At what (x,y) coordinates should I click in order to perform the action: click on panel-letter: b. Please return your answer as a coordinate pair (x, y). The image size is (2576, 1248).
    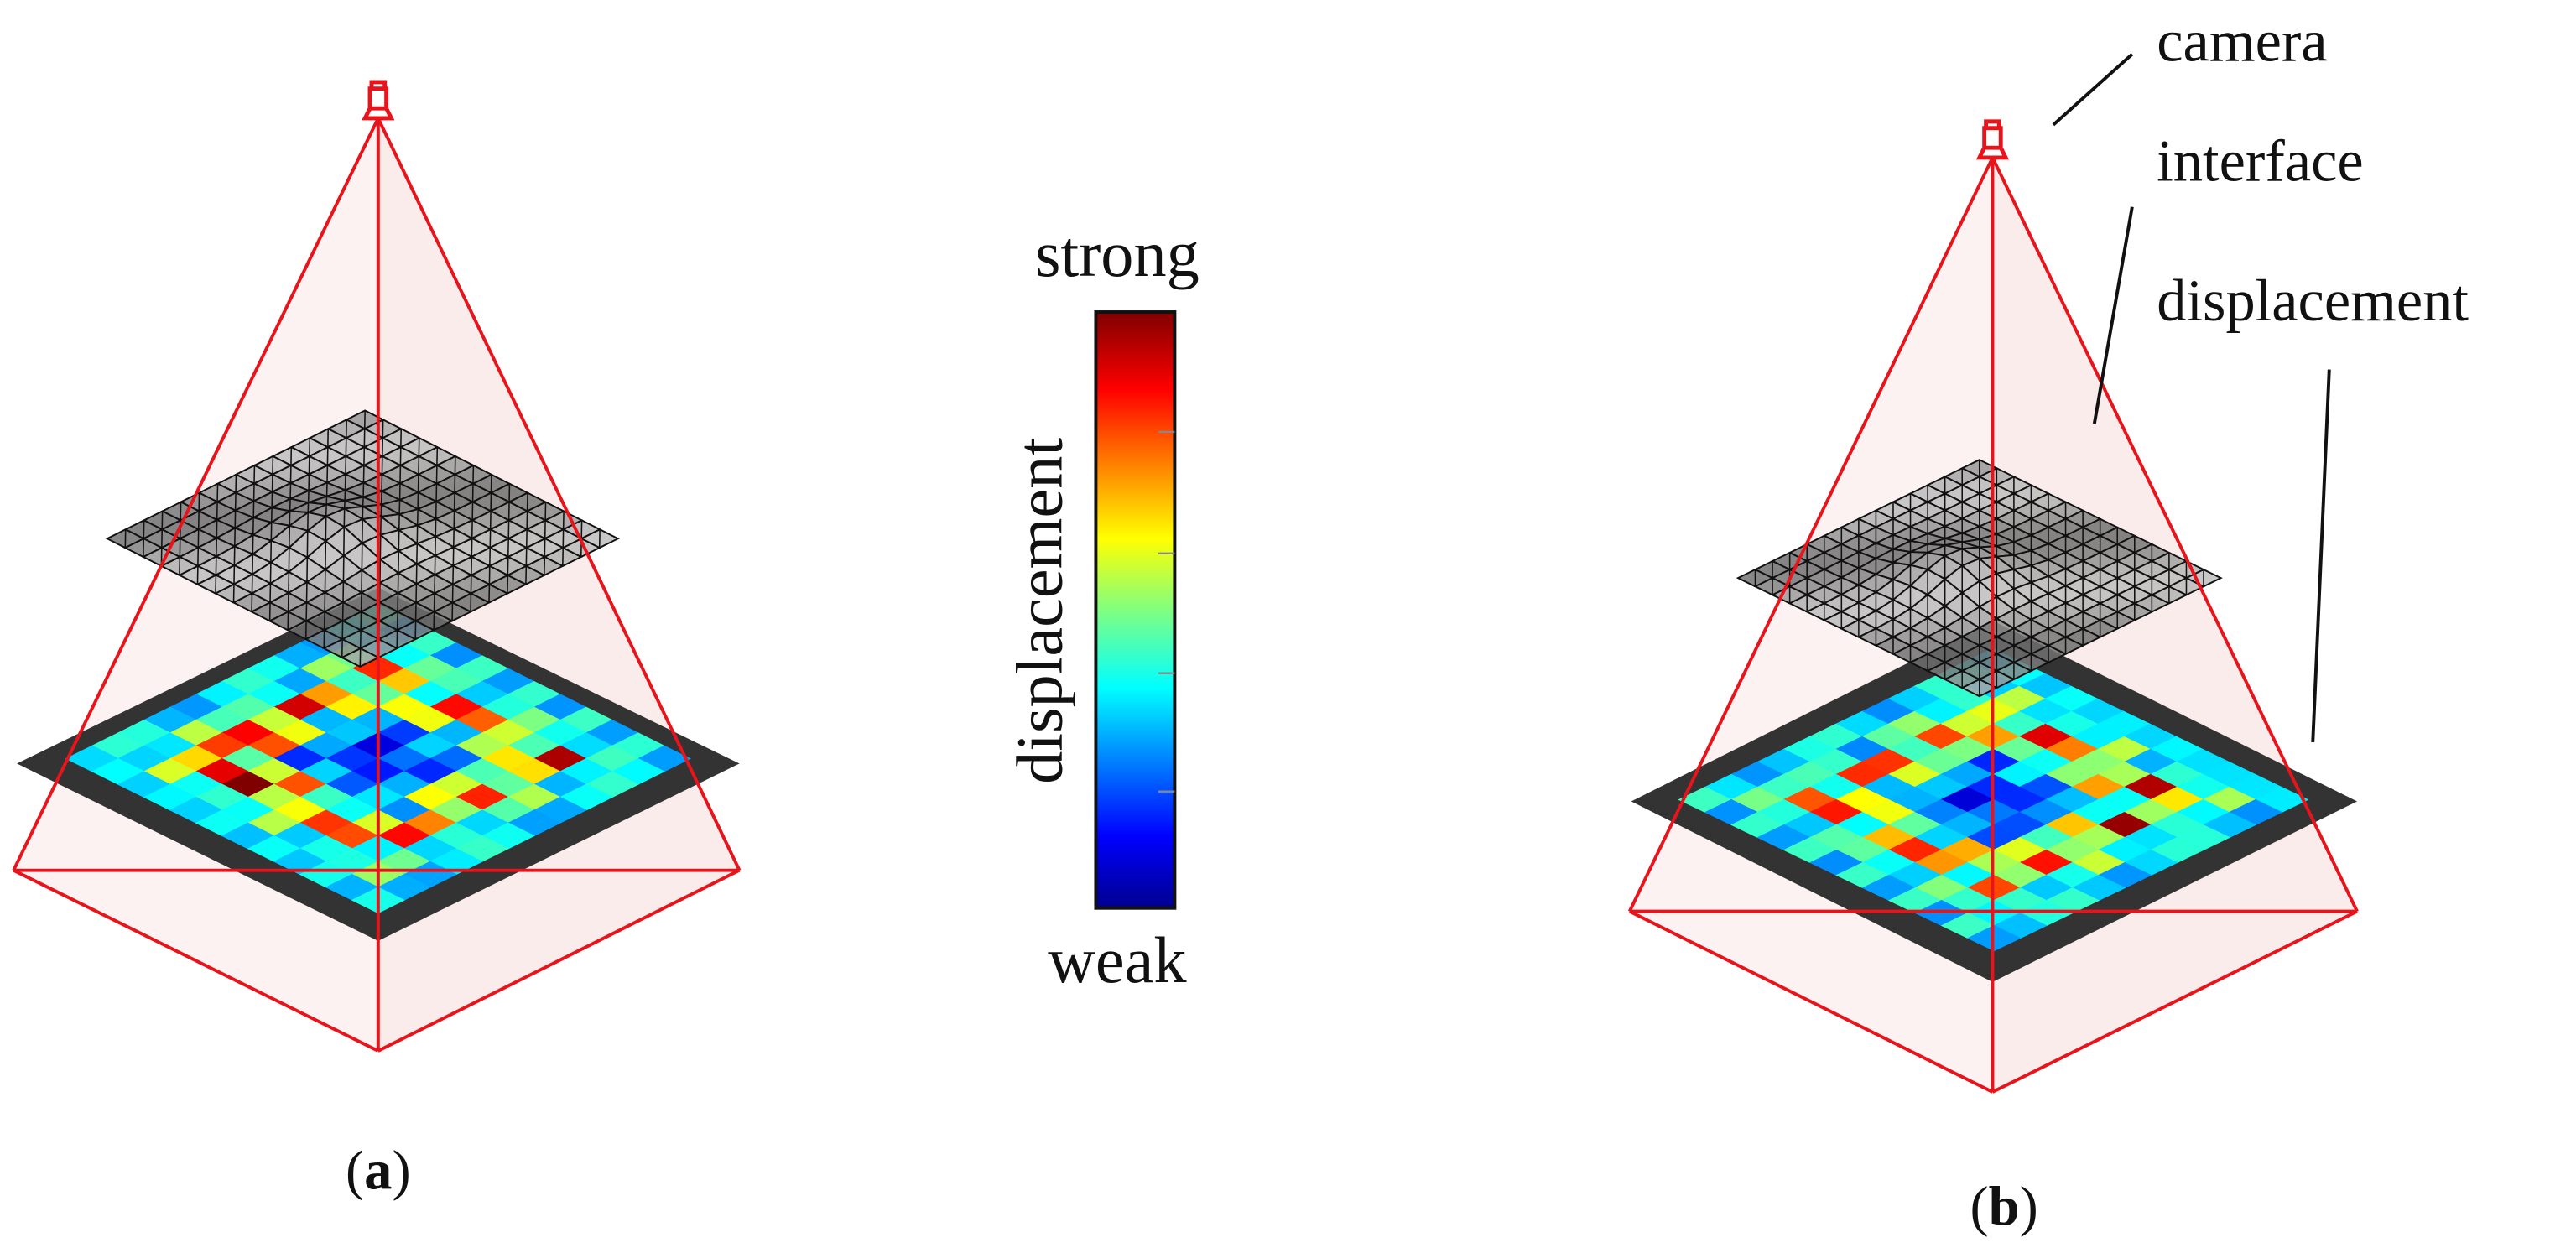
    Looking at the image, I should click on (2004, 1207).